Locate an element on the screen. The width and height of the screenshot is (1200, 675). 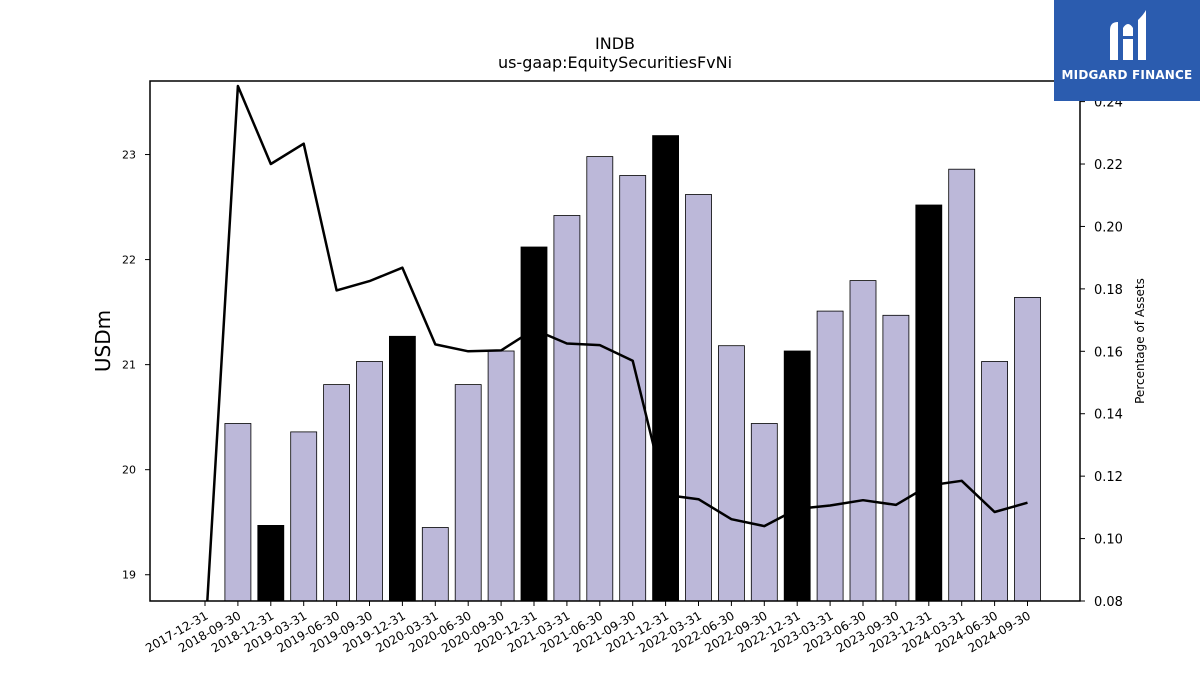
y-axis-label: USDm is located at coordinates (103, 341).